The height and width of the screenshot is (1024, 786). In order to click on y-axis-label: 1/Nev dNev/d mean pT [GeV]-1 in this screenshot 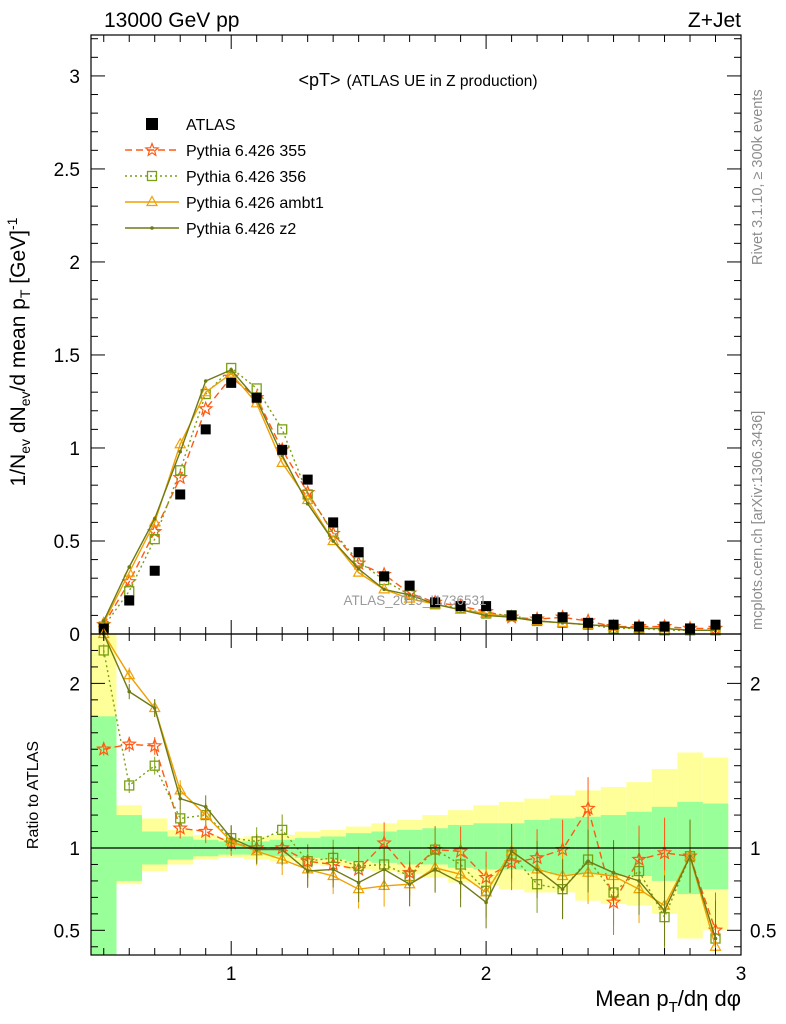, I will do `click(18, 351)`.